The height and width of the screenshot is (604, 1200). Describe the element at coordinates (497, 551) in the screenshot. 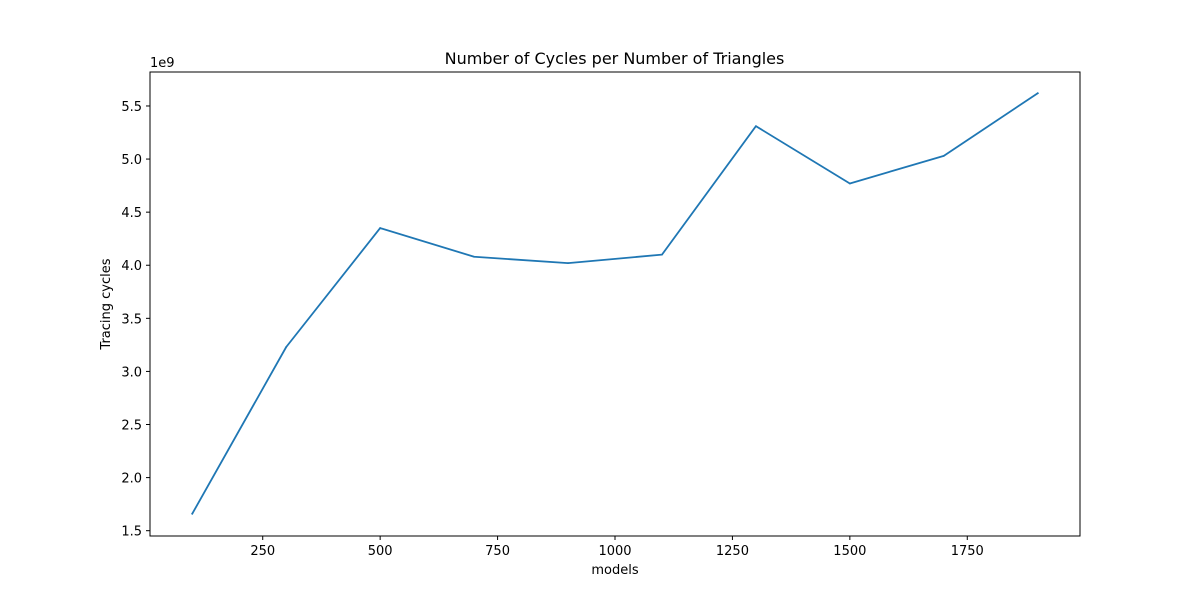

I see `x-tick-label: 750` at that location.